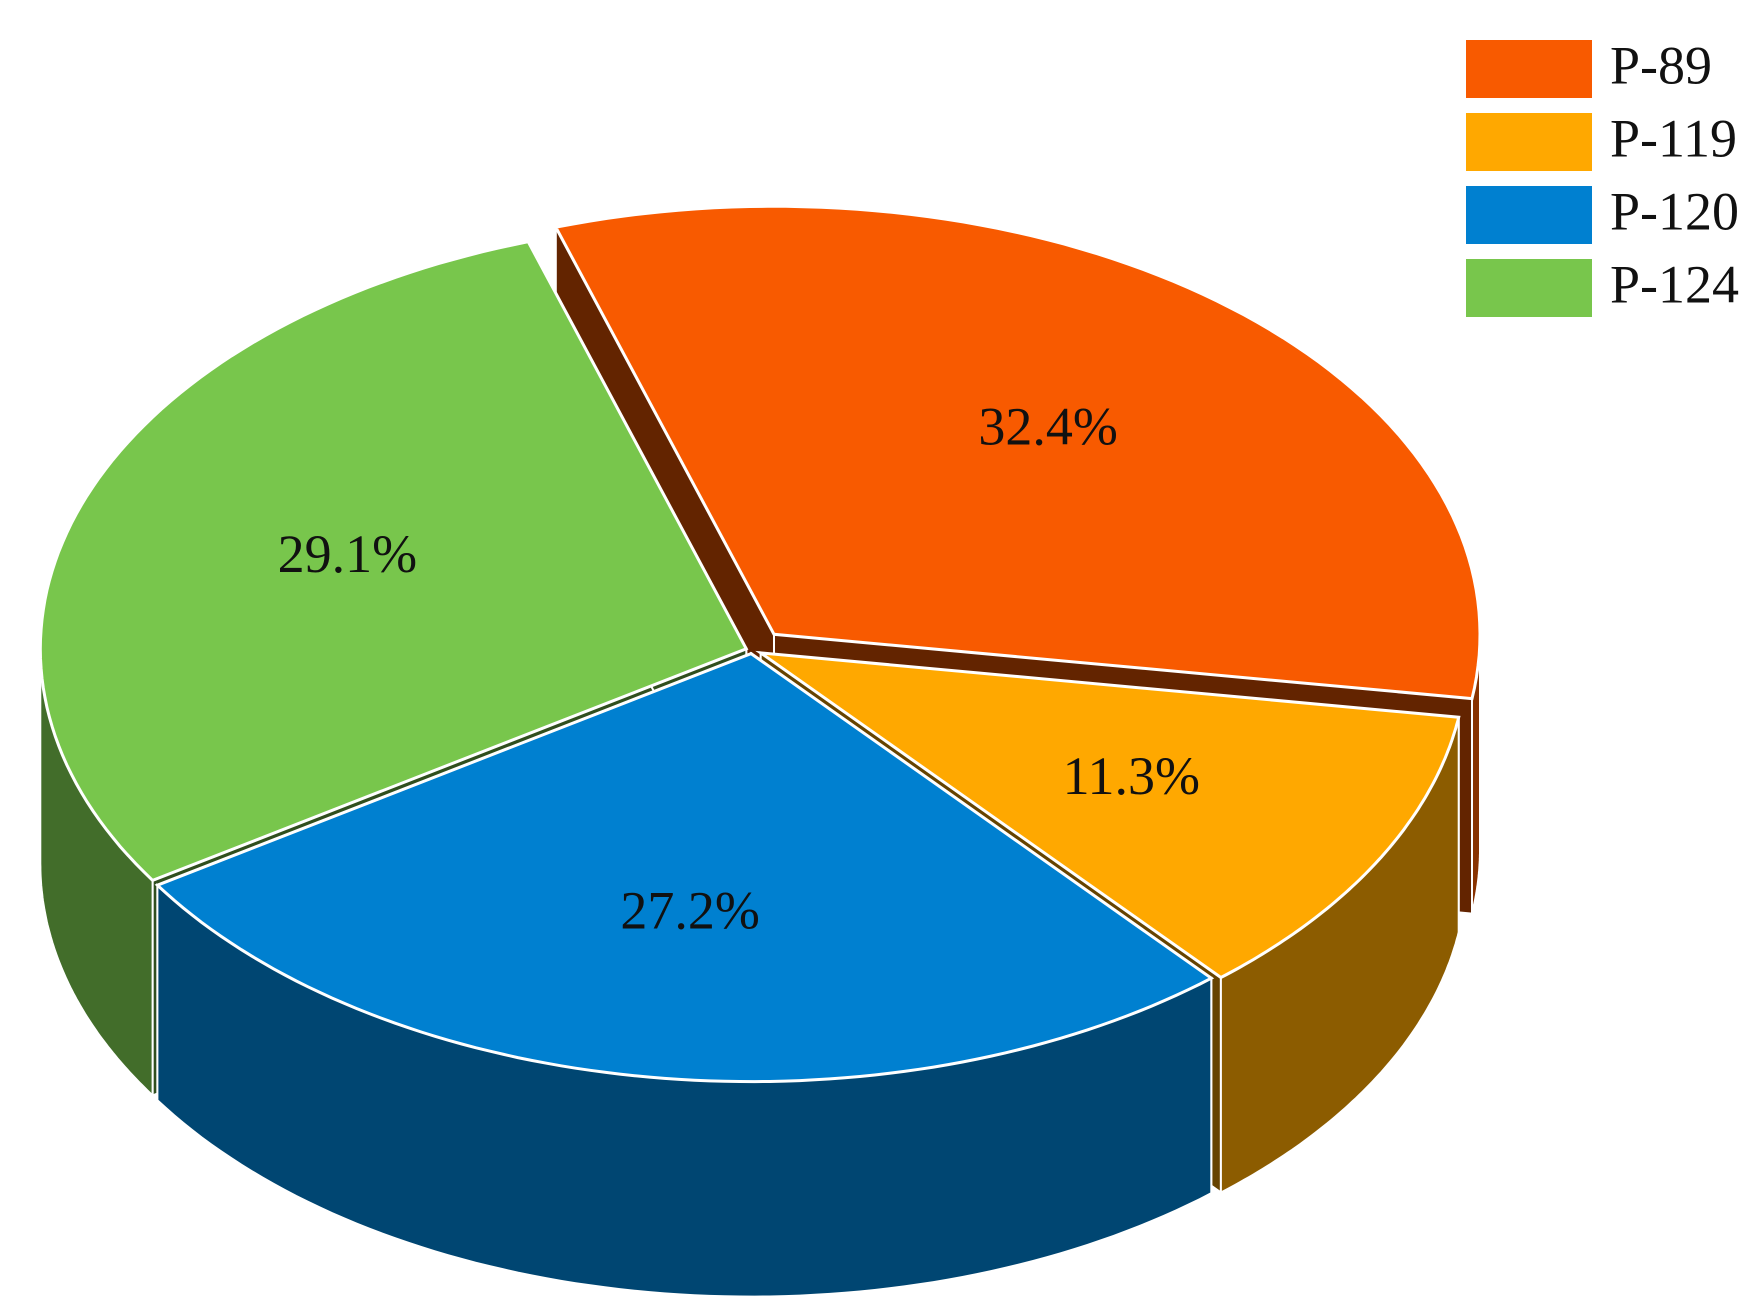  Describe the element at coordinates (1661, 65) in the screenshot. I see `legend-label: P-89` at that location.